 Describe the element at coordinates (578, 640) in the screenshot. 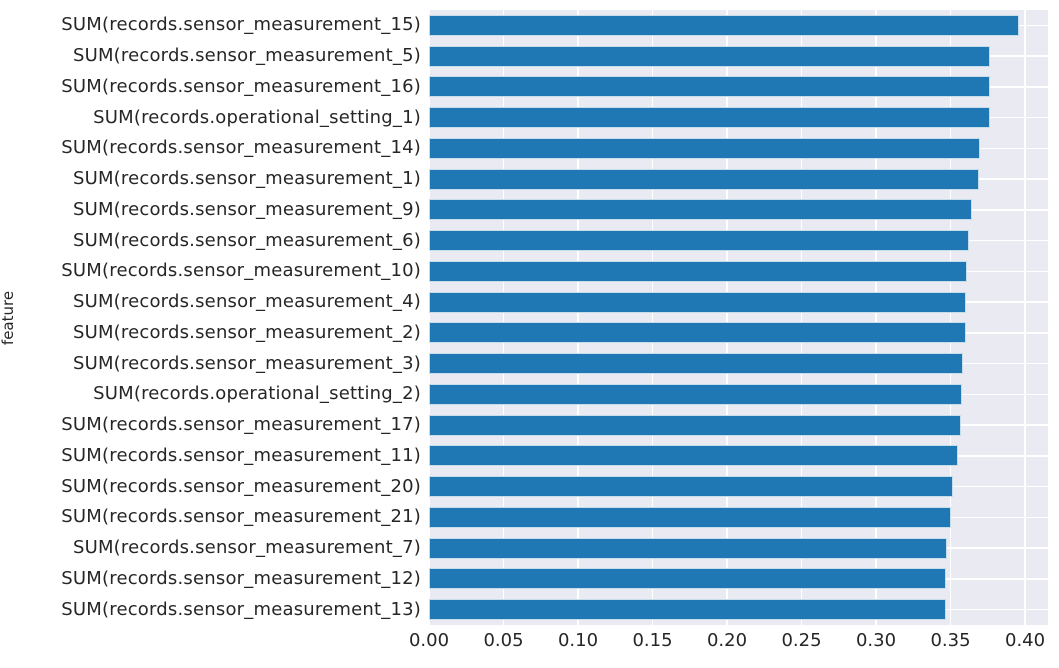

I see `x-tick-label: 0.10` at that location.